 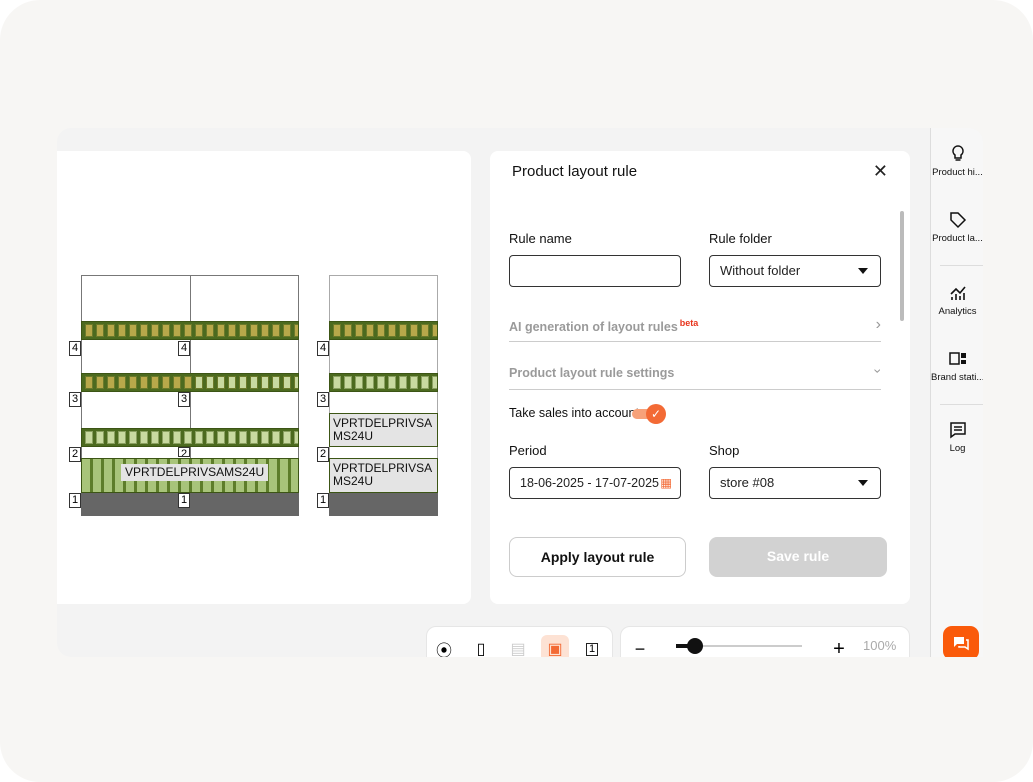 I want to click on sidebar-item-log: Log, so click(x=957, y=437).